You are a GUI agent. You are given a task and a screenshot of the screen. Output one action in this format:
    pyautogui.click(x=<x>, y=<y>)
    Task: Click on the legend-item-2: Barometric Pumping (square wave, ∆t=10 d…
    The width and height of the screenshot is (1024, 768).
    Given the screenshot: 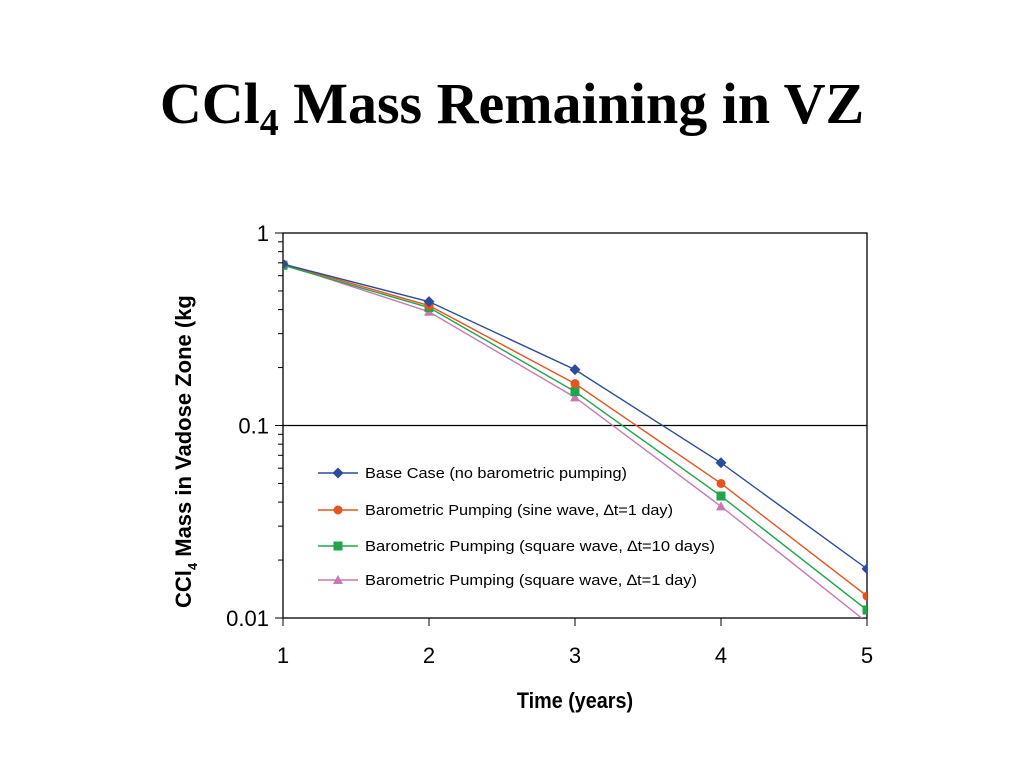 What is the action you would take?
    pyautogui.click(x=516, y=546)
    